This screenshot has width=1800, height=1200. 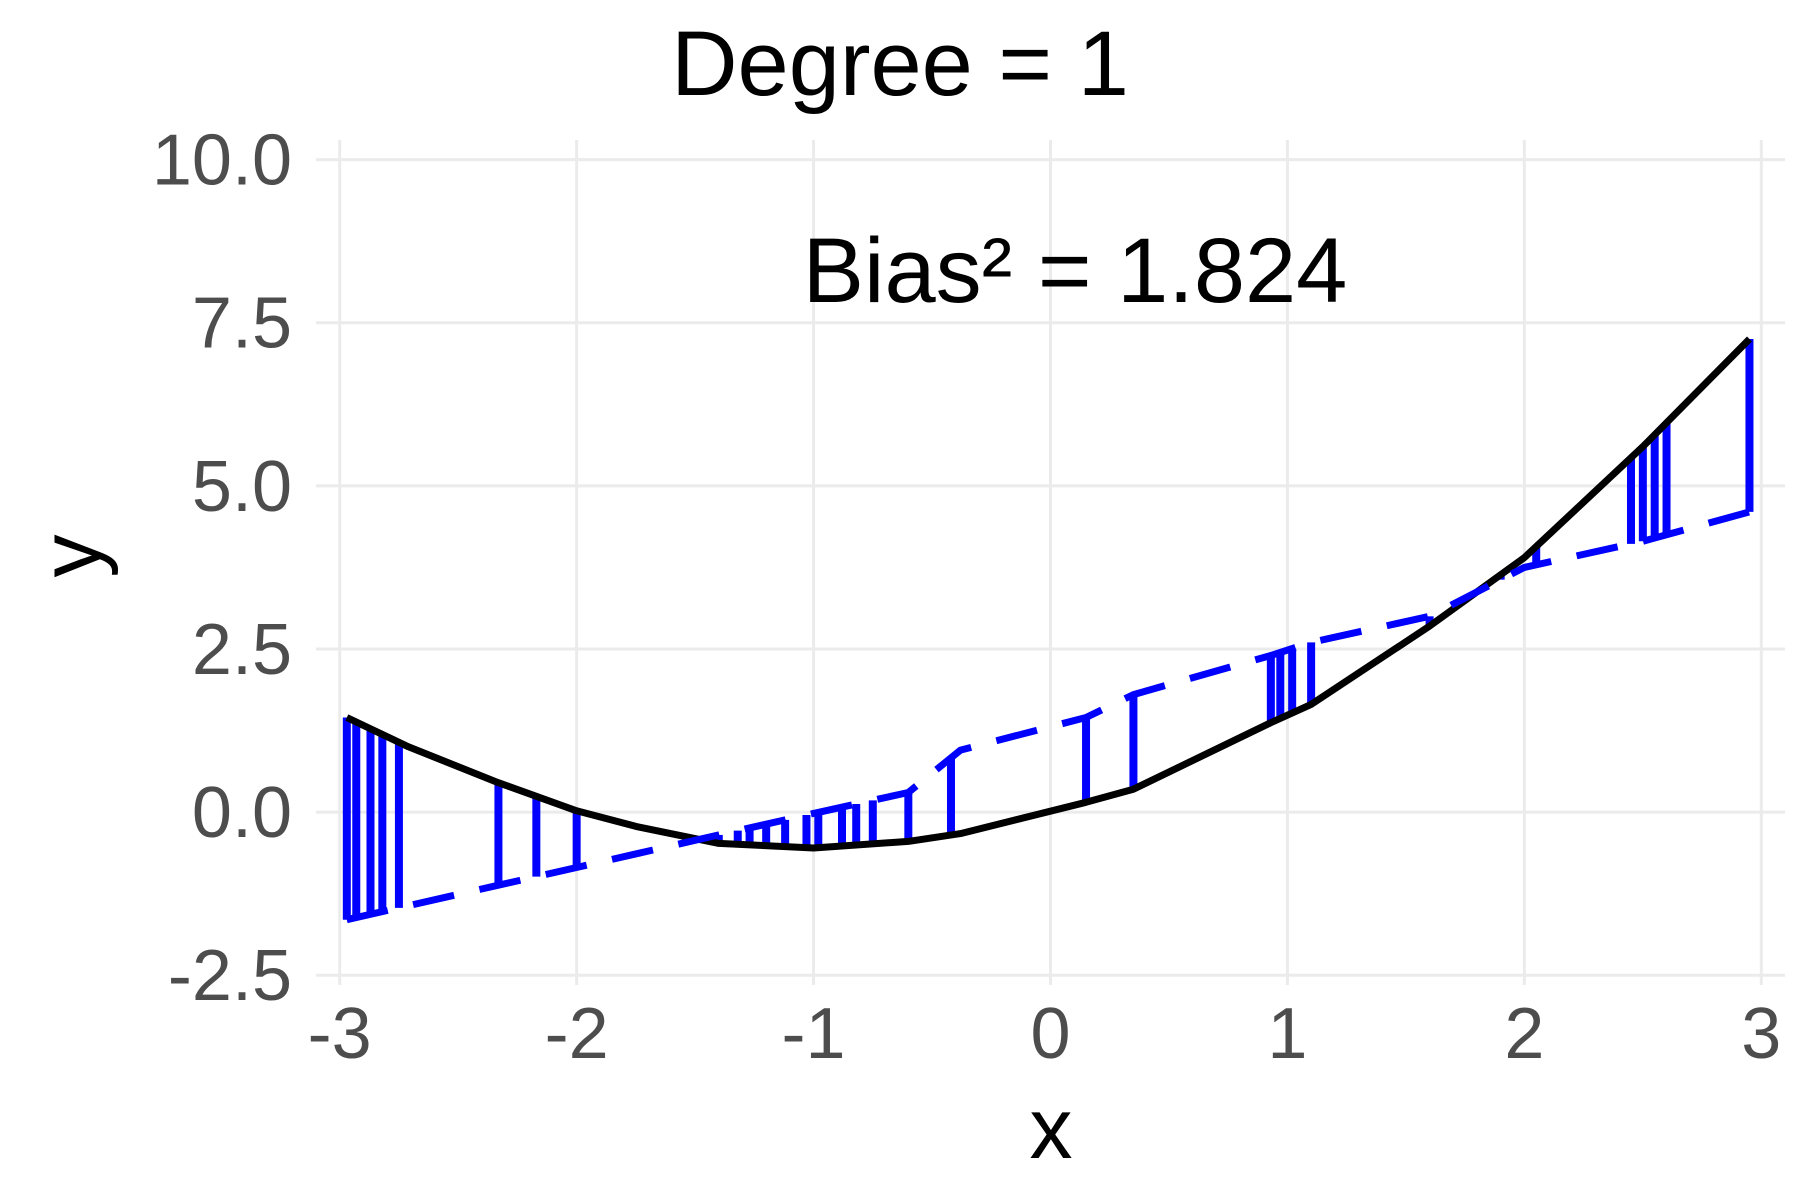 I want to click on y-tick-label: -2.5, so click(x=230, y=976).